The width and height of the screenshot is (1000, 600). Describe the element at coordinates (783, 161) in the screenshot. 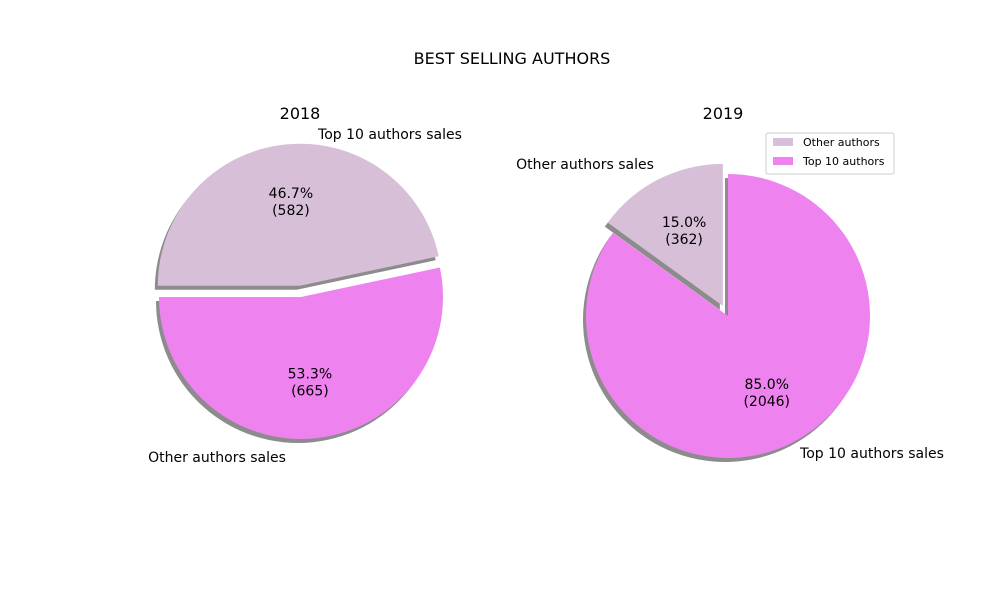

I see `legend-swatch-top10` at that location.